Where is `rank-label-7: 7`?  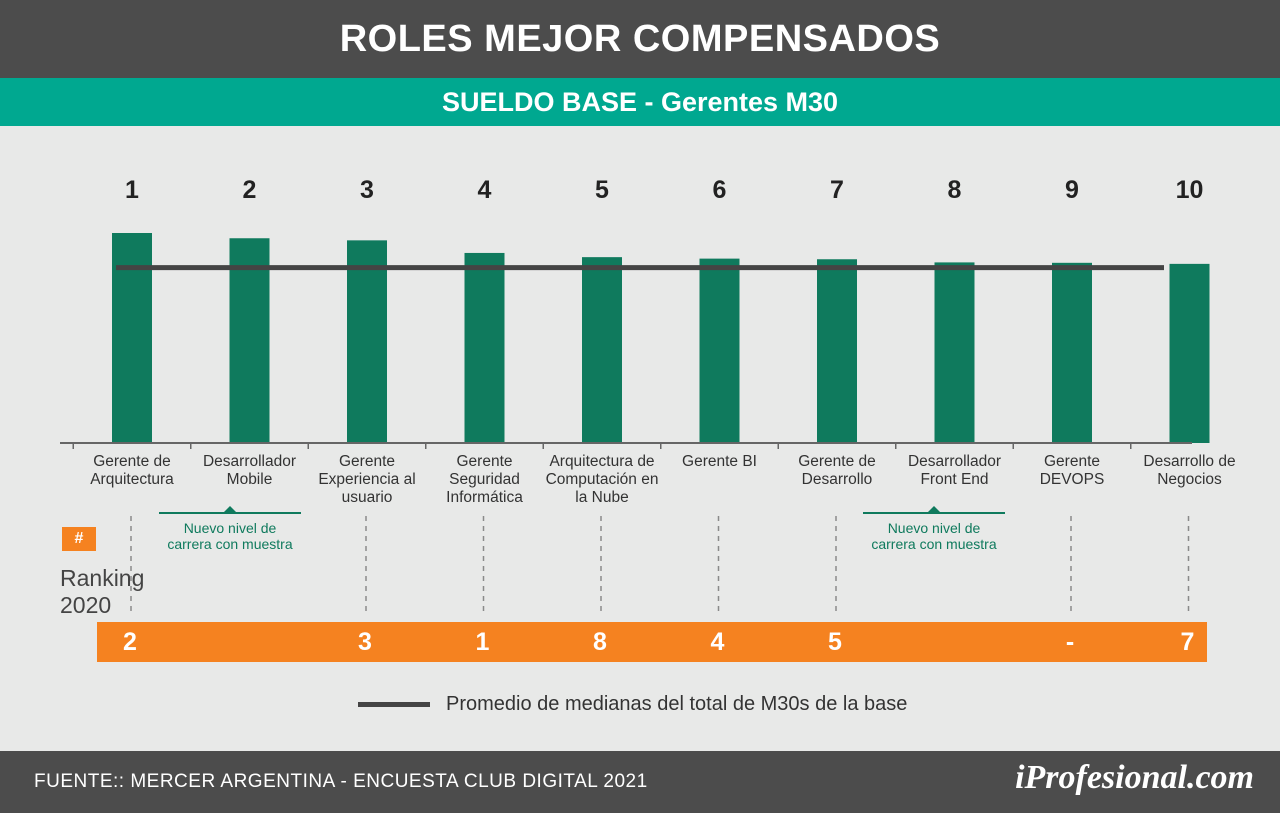
rank-label-7: 7 is located at coordinates (837, 190).